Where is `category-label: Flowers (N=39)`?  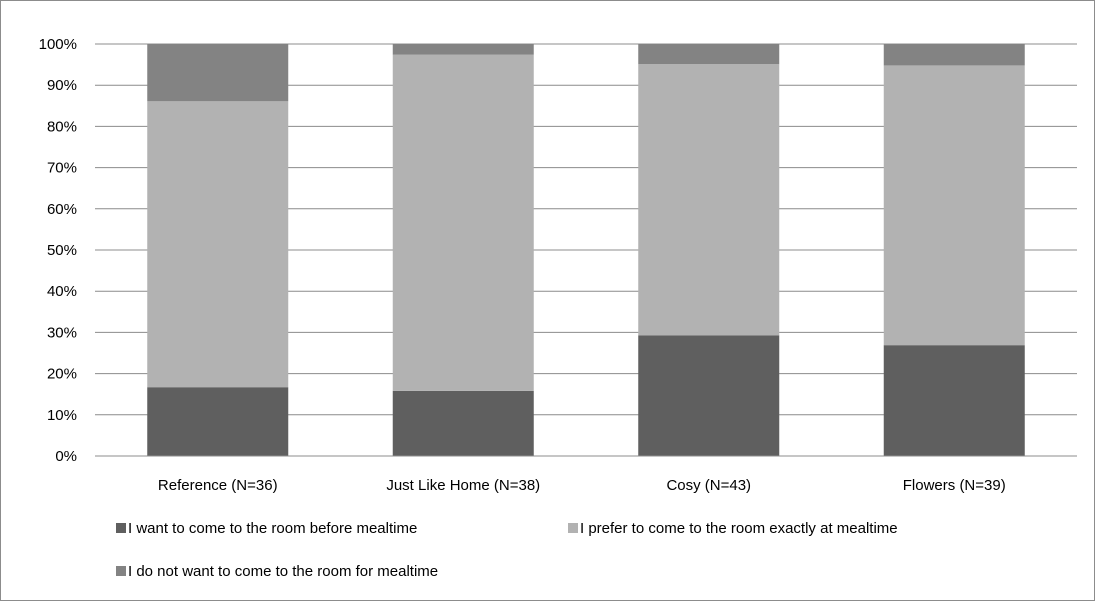 category-label: Flowers (N=39) is located at coordinates (954, 485).